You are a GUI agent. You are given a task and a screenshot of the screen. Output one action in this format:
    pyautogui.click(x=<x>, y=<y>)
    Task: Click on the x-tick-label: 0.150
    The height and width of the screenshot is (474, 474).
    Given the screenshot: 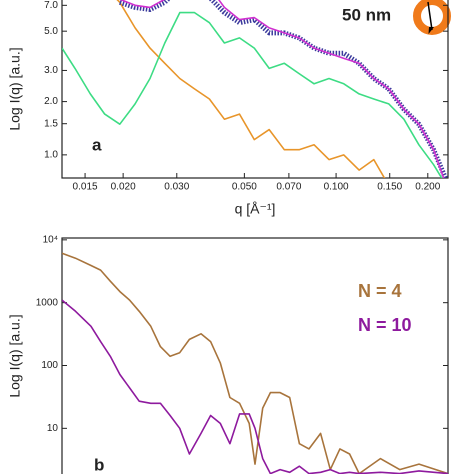 What is the action you would take?
    pyautogui.click(x=389, y=187)
    